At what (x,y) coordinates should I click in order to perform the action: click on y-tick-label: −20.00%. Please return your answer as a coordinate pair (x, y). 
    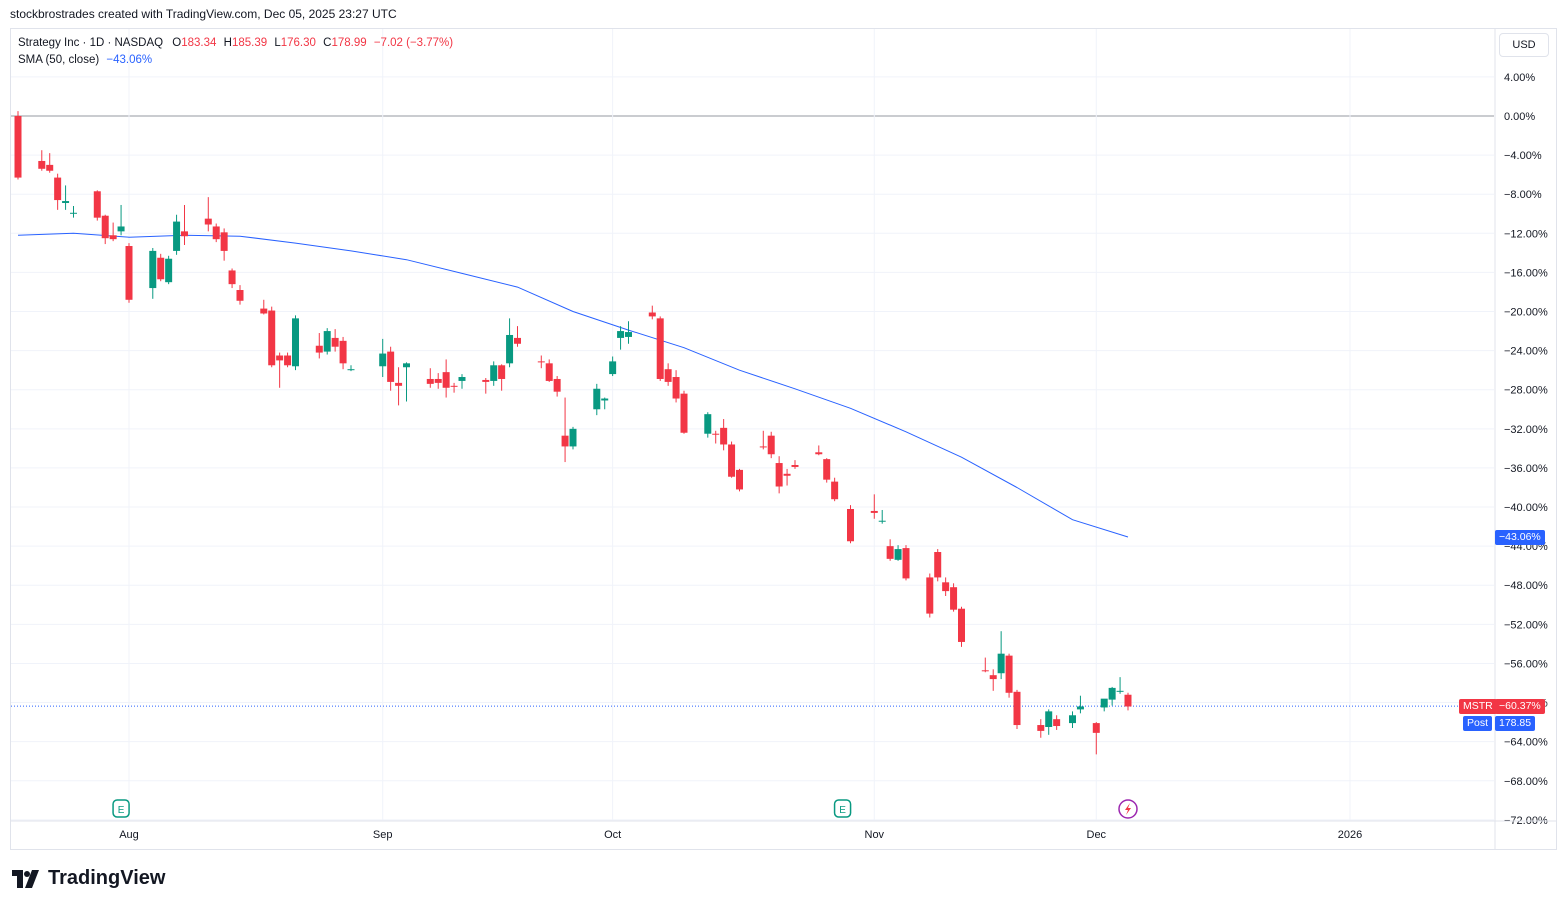
    Looking at the image, I should click on (1526, 313).